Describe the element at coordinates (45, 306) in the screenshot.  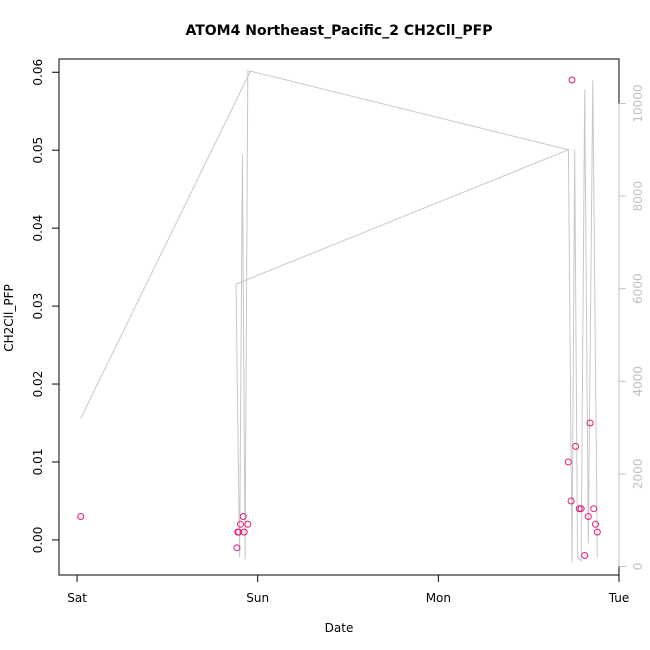
I see `y-axis: 0.00 0.01 0.02 0.03 0.04 0.05 0.06` at that location.